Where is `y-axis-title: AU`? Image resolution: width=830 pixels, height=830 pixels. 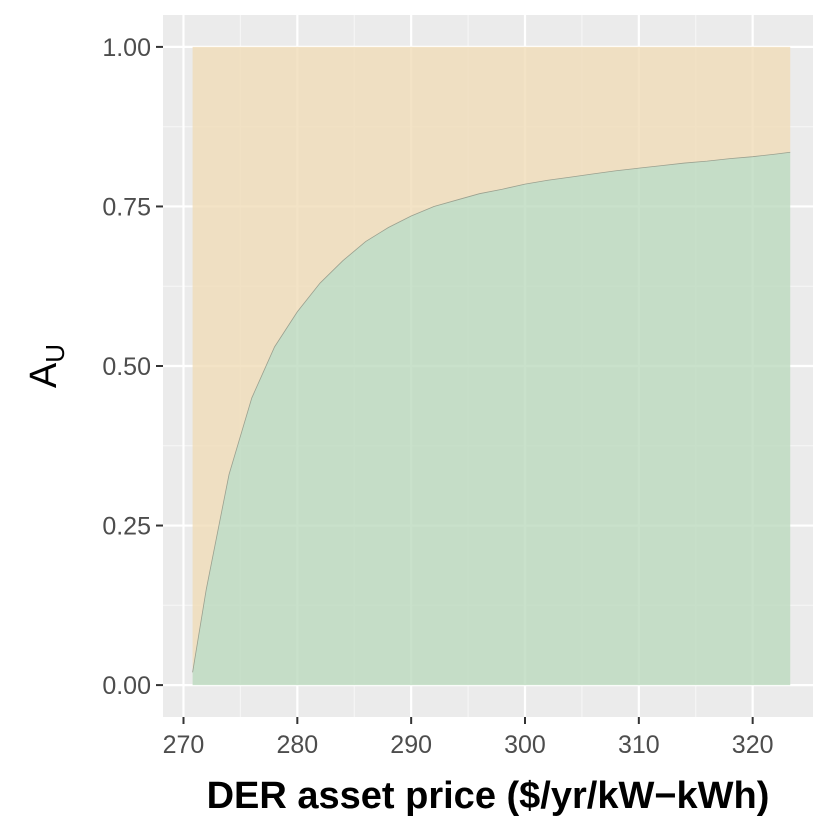
y-axis-title: AU is located at coordinates (46, 366).